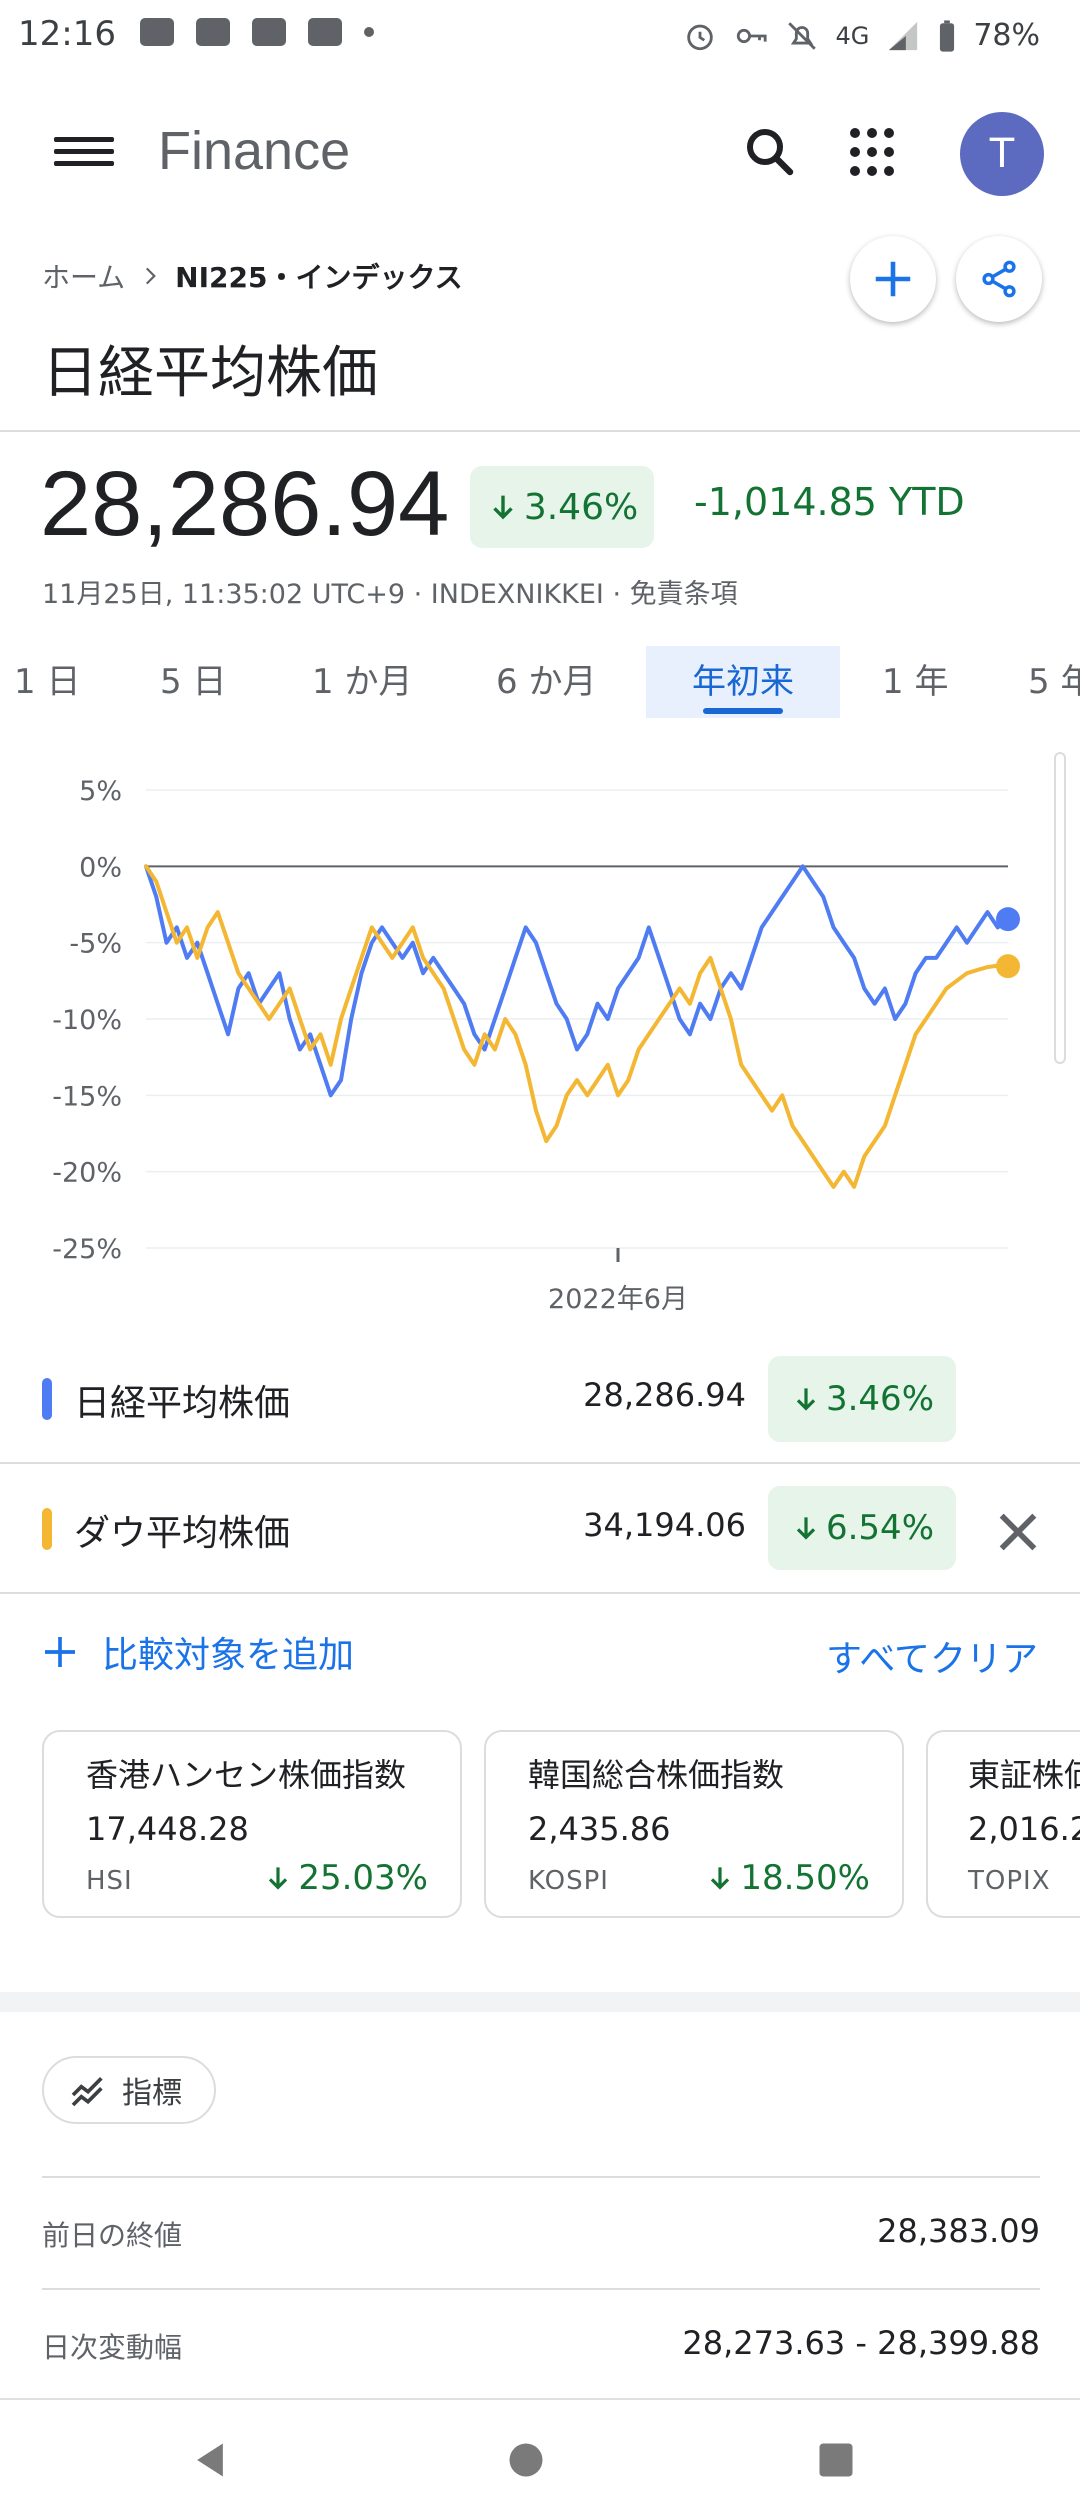 This screenshot has height=2520, width=1080. I want to click on y-tick-label: -15%, so click(87, 1096).